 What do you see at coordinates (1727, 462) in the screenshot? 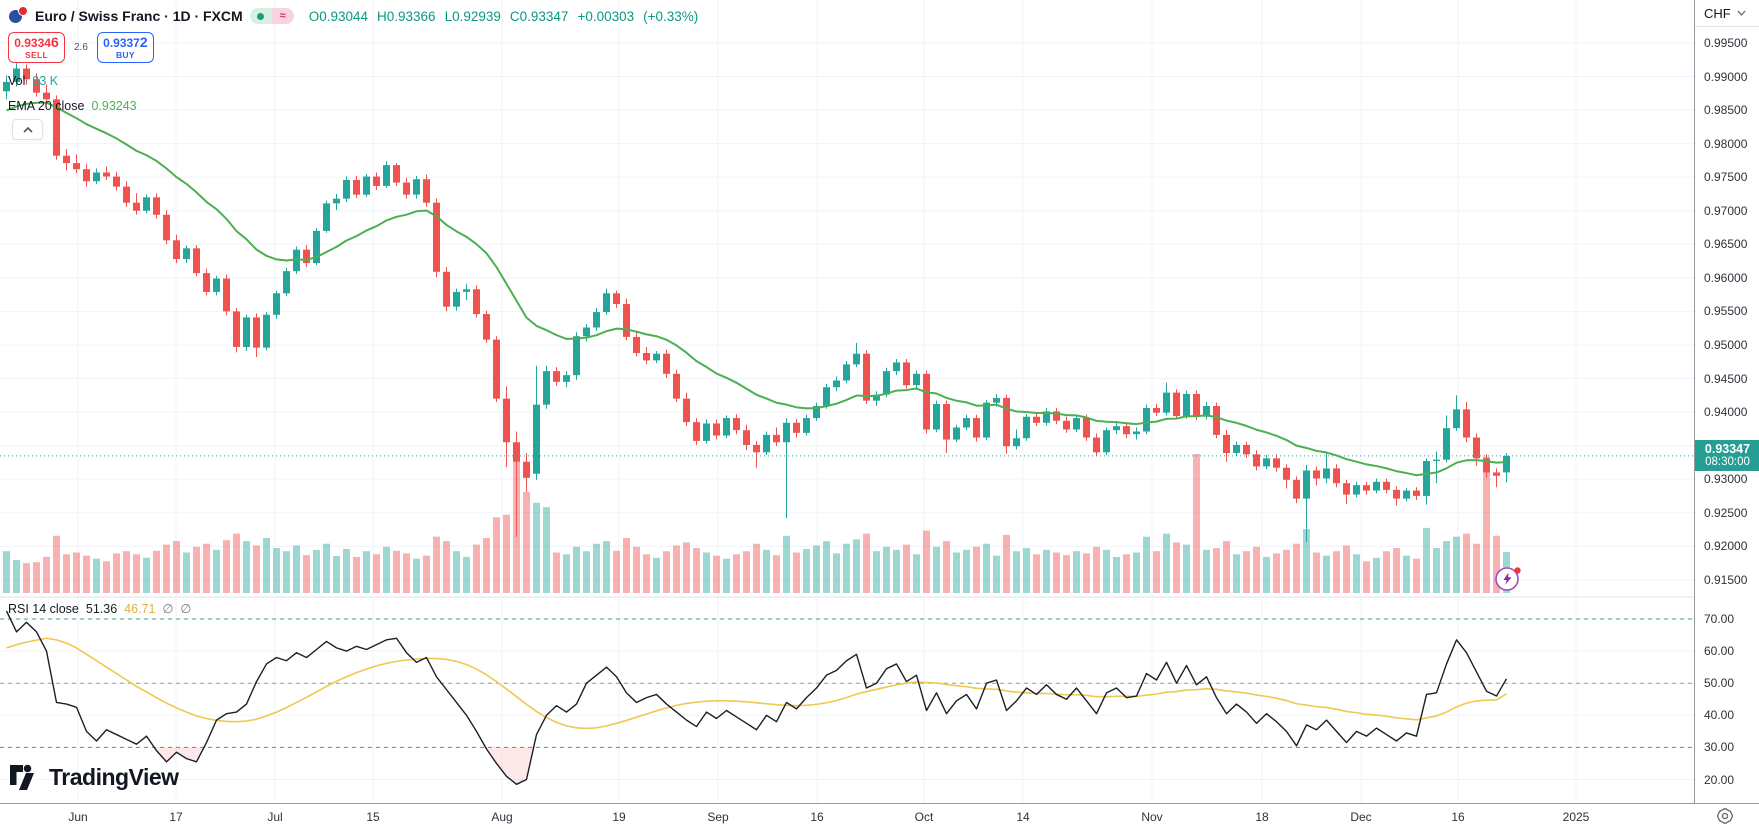
I see `bar-countdown: 08:30:00` at bounding box center [1727, 462].